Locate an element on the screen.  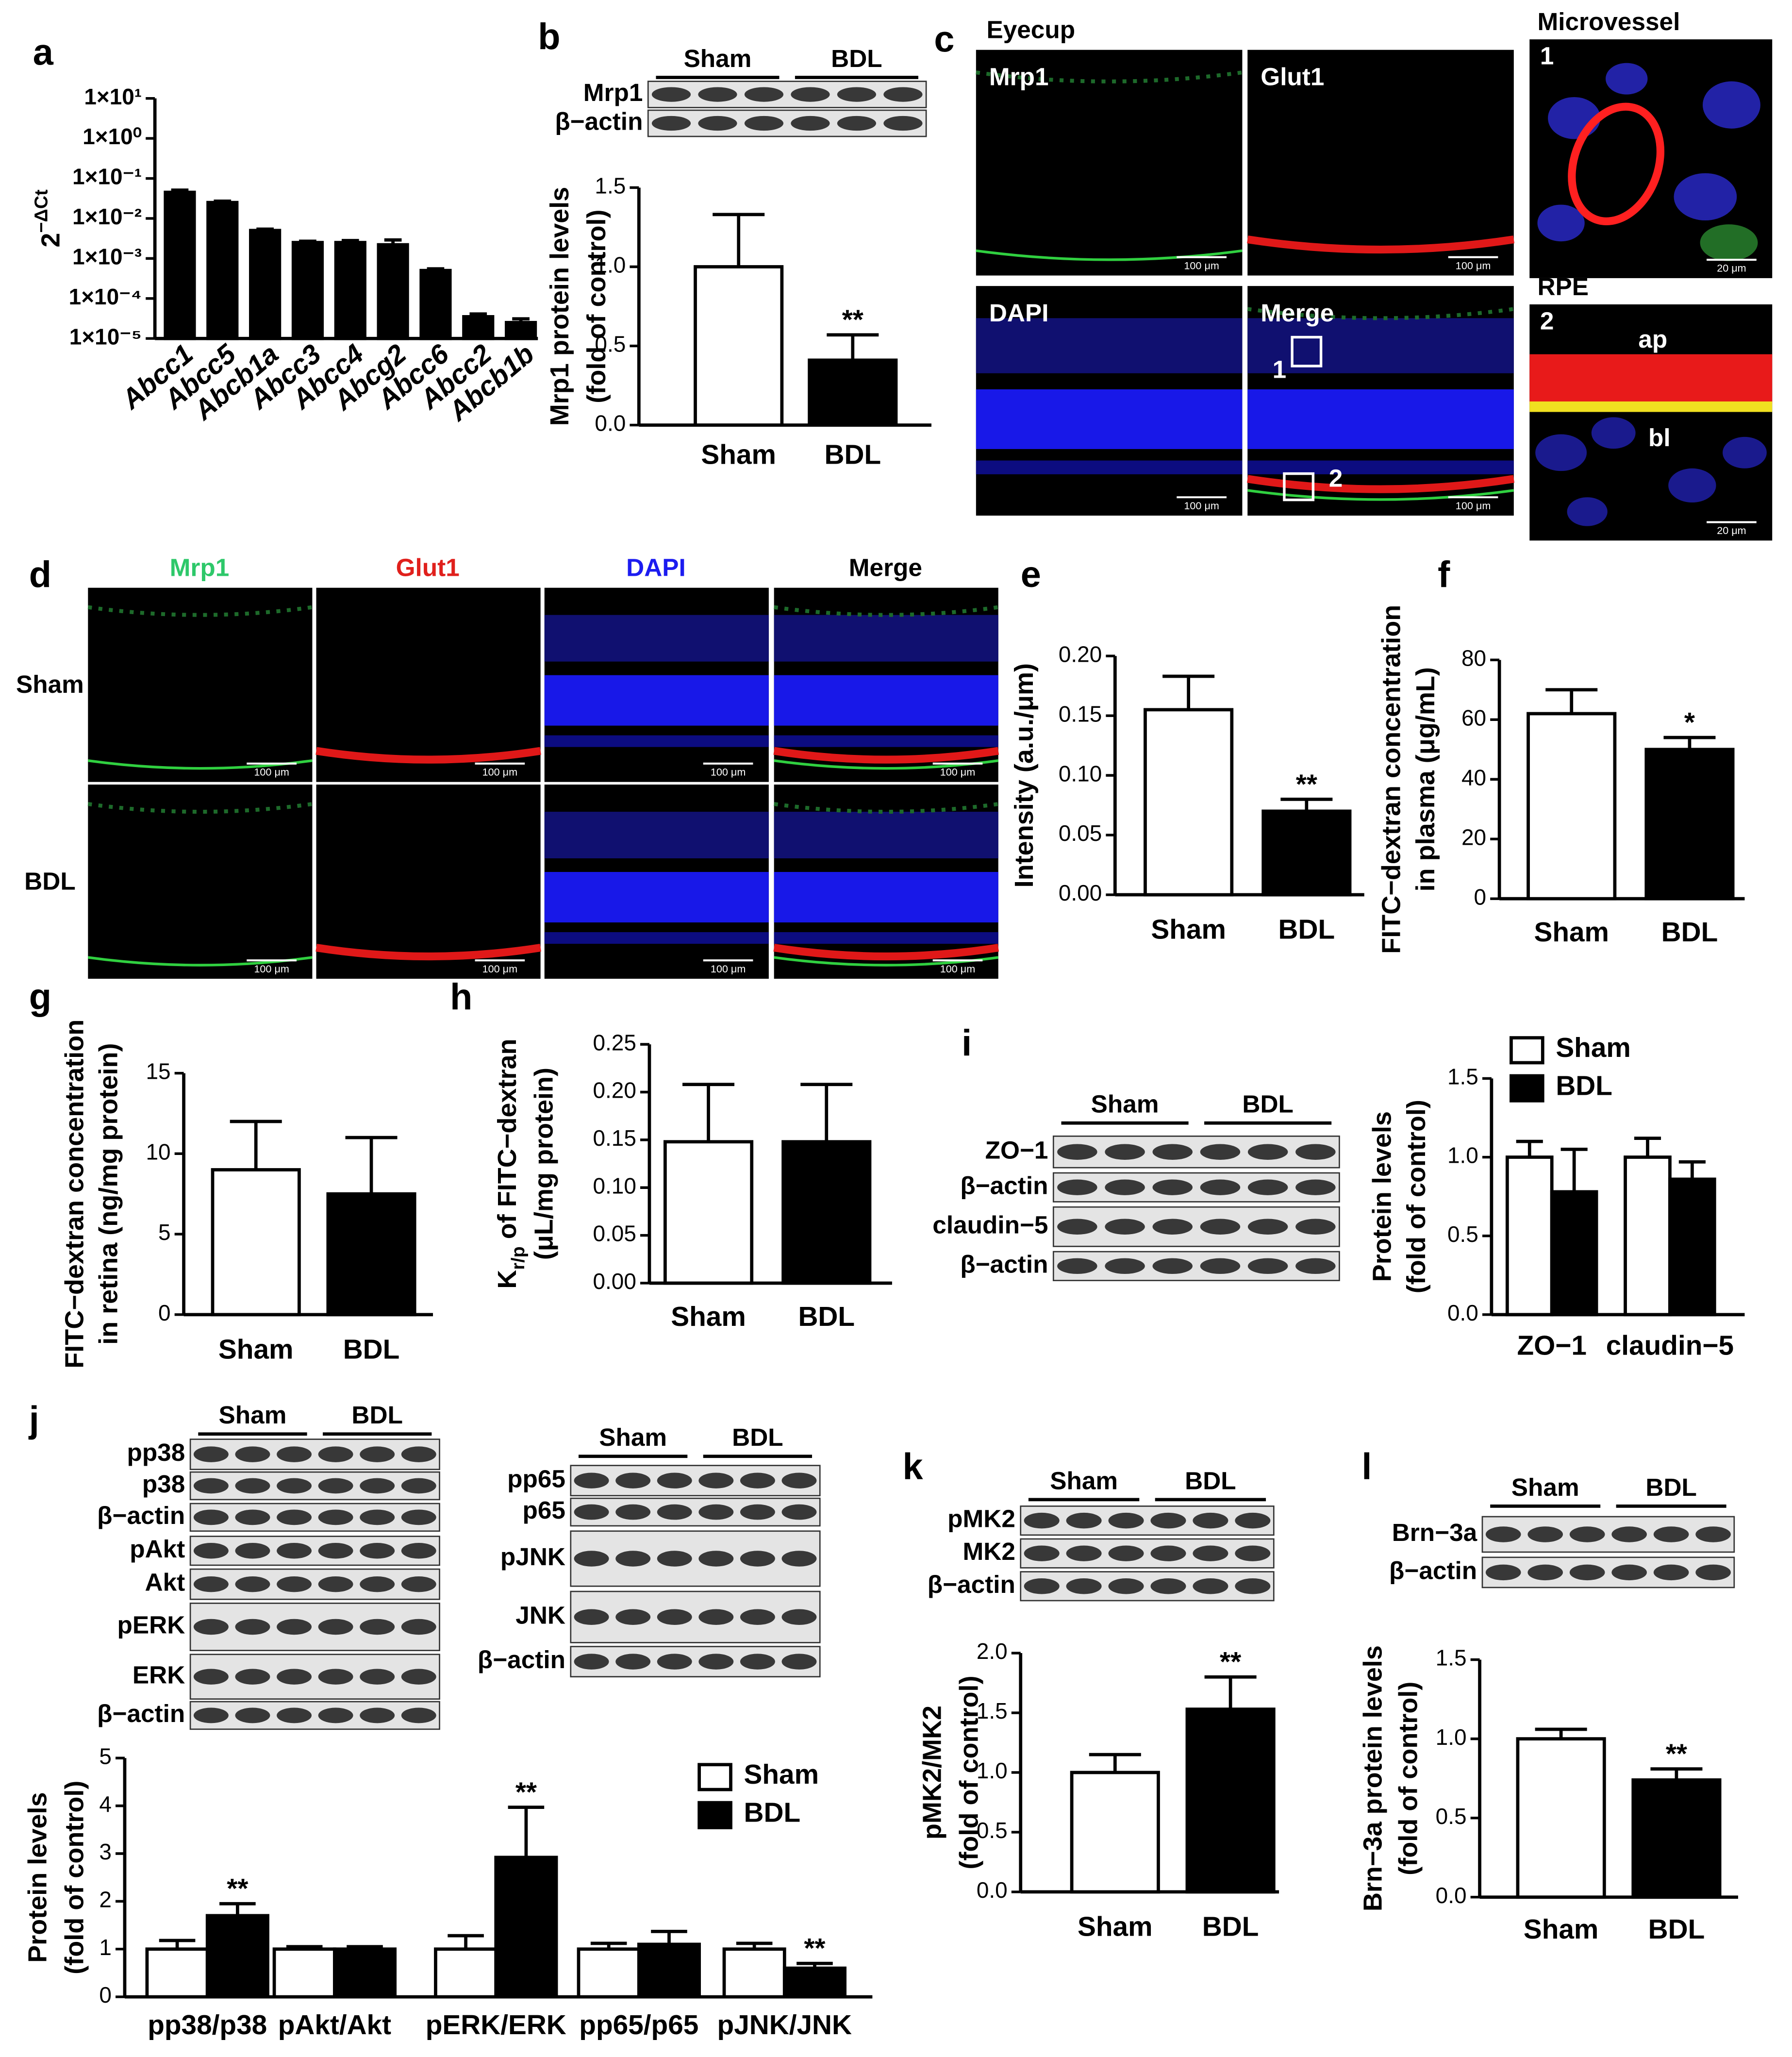
y-axis-label: (fold of control) is located at coordinates (1408, 1778).